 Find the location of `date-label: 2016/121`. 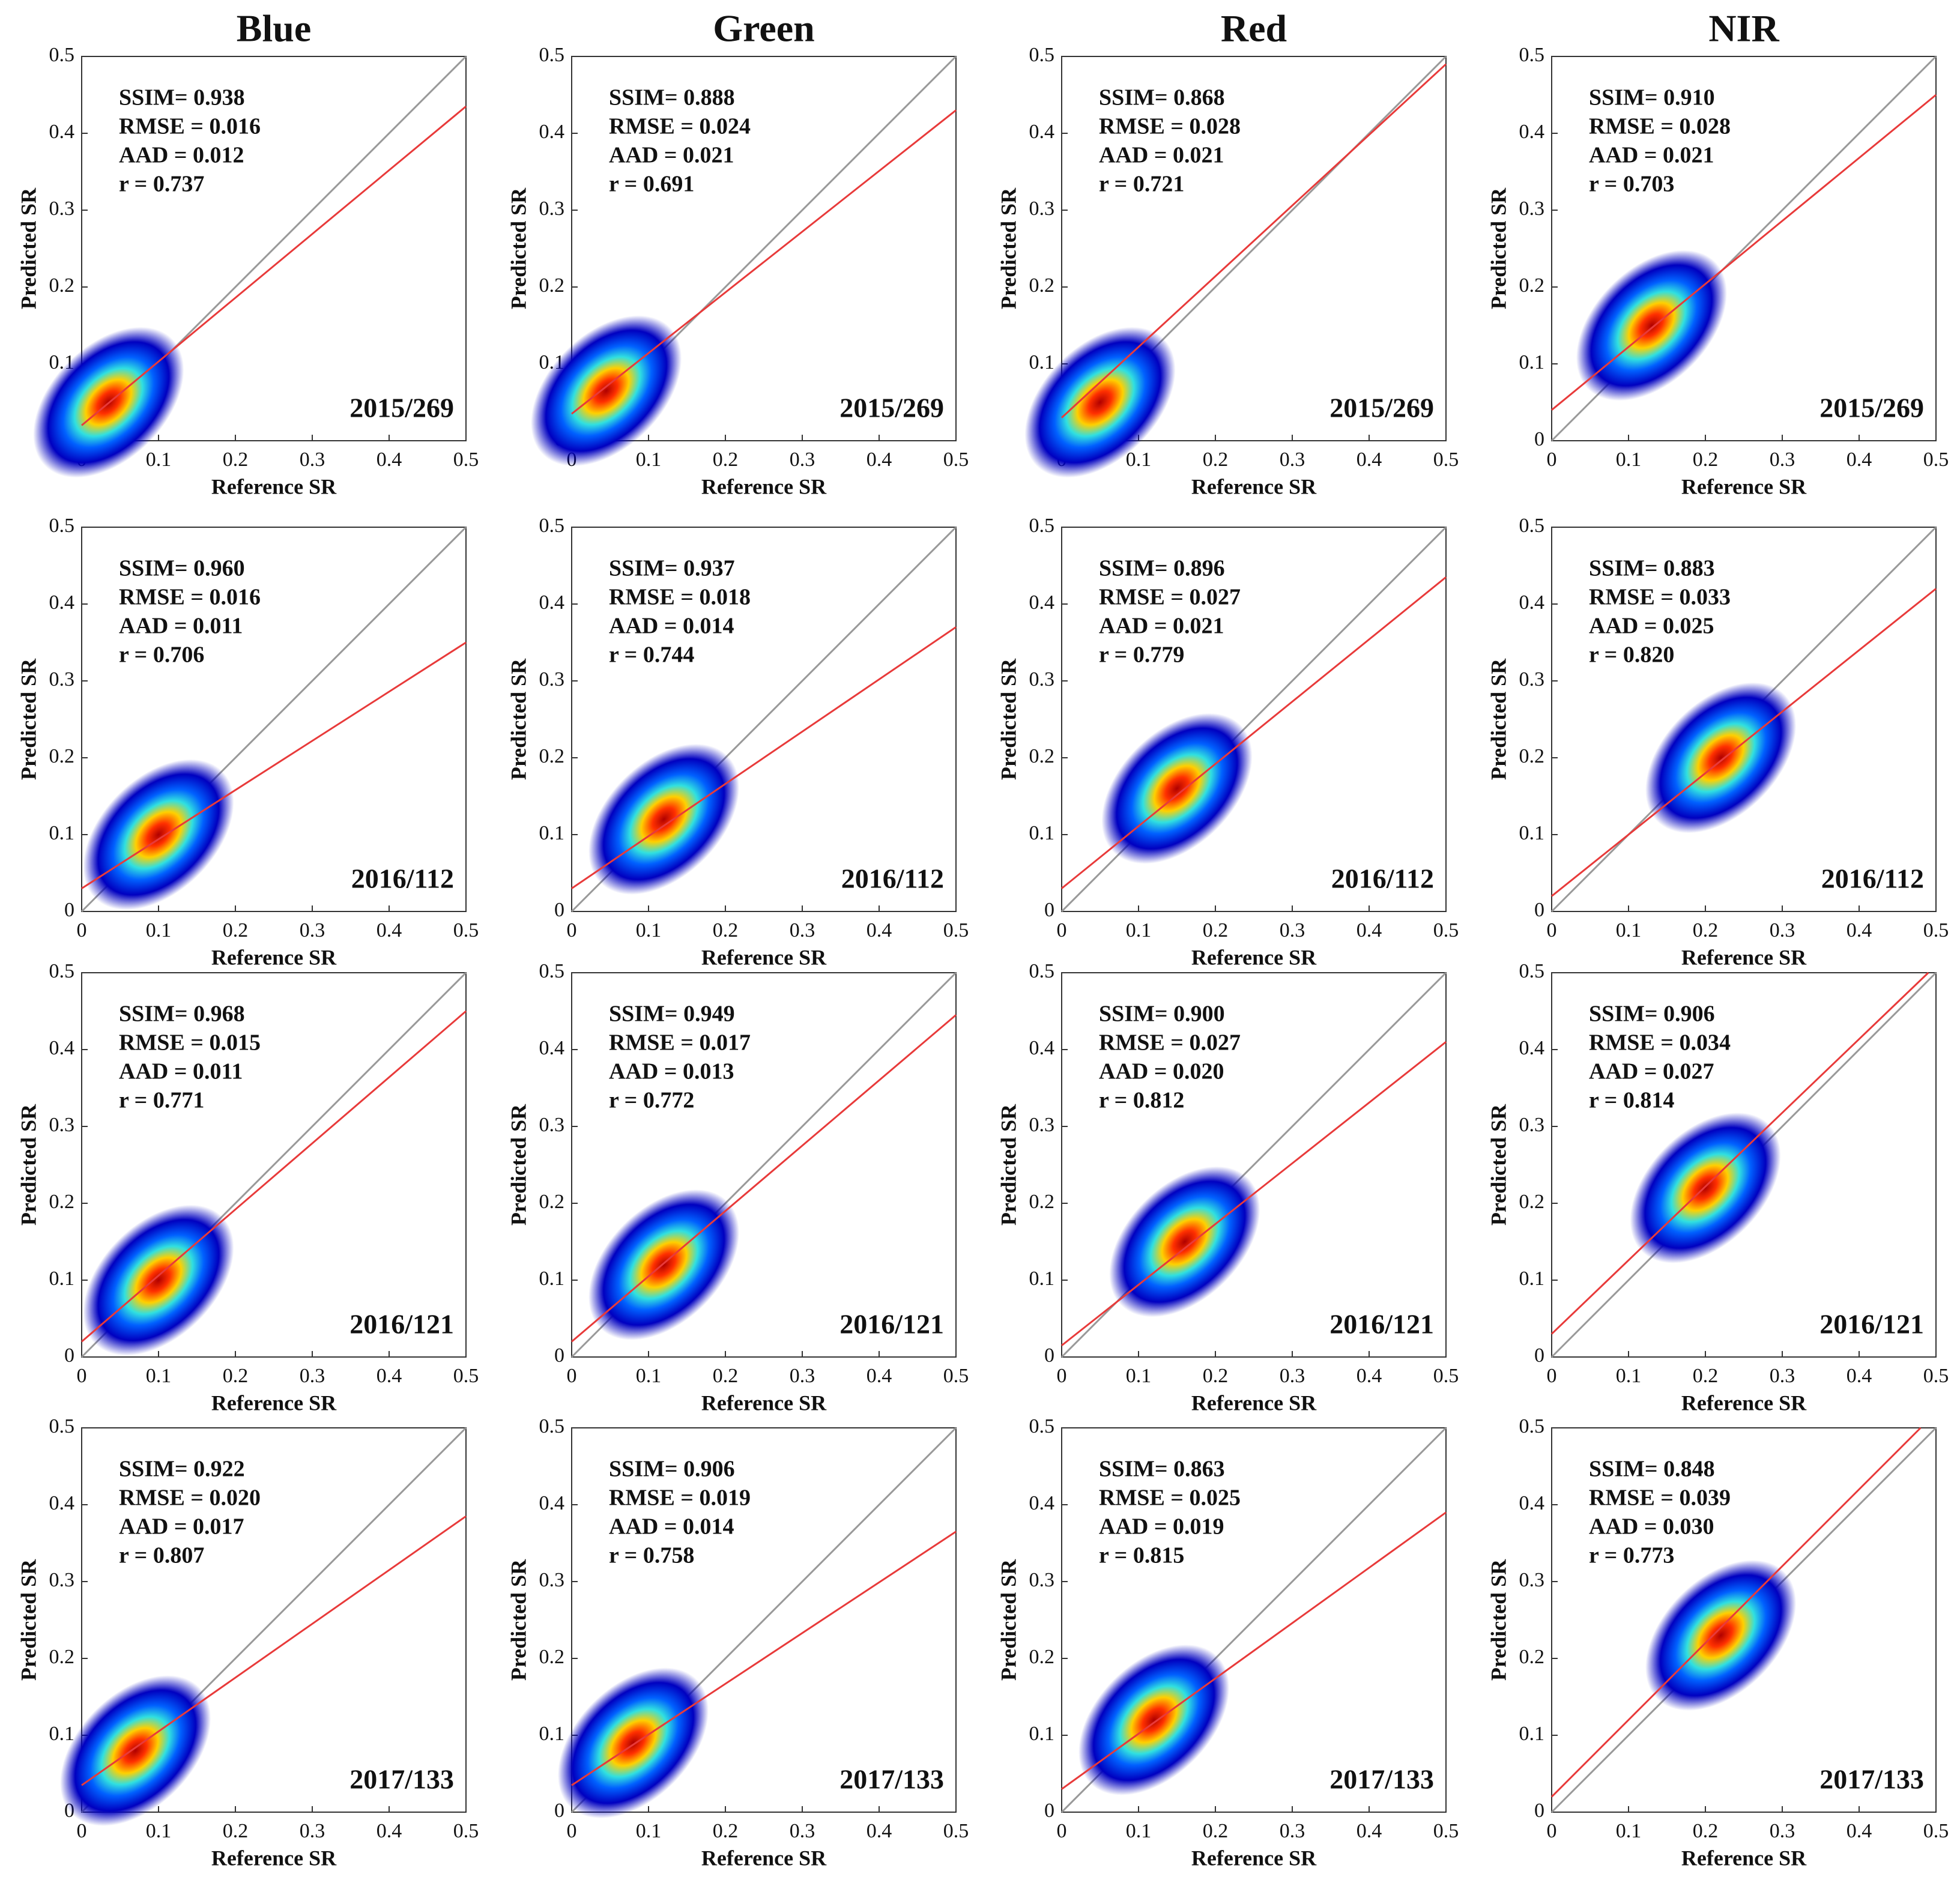

date-label: 2016/121 is located at coordinates (1381, 1324).